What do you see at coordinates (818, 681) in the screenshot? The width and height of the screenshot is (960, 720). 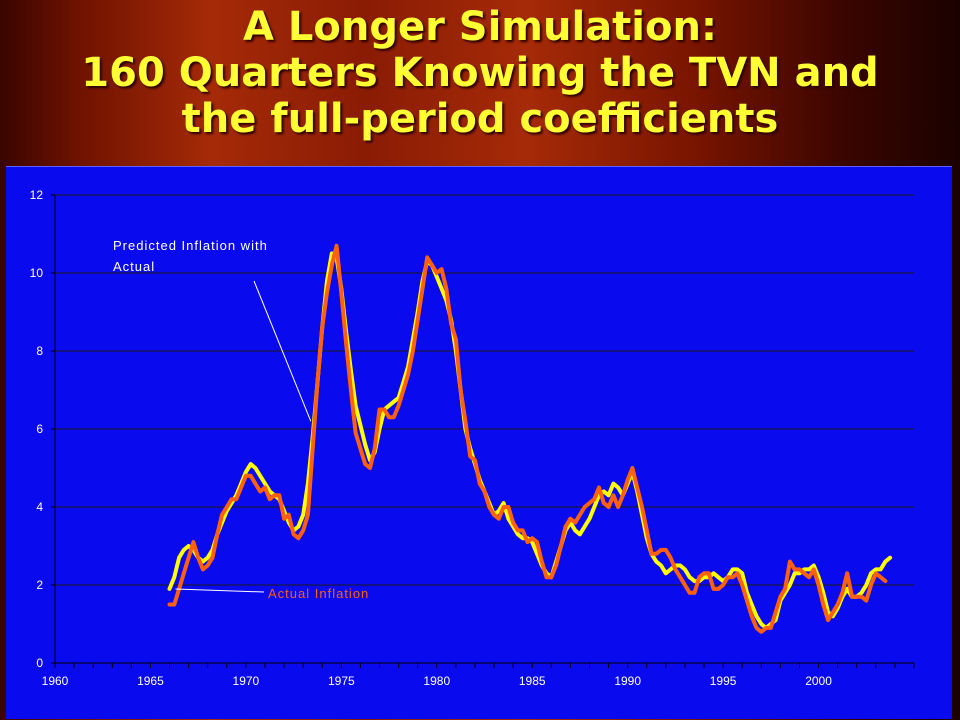 I see `x-tick-label: 2000` at bounding box center [818, 681].